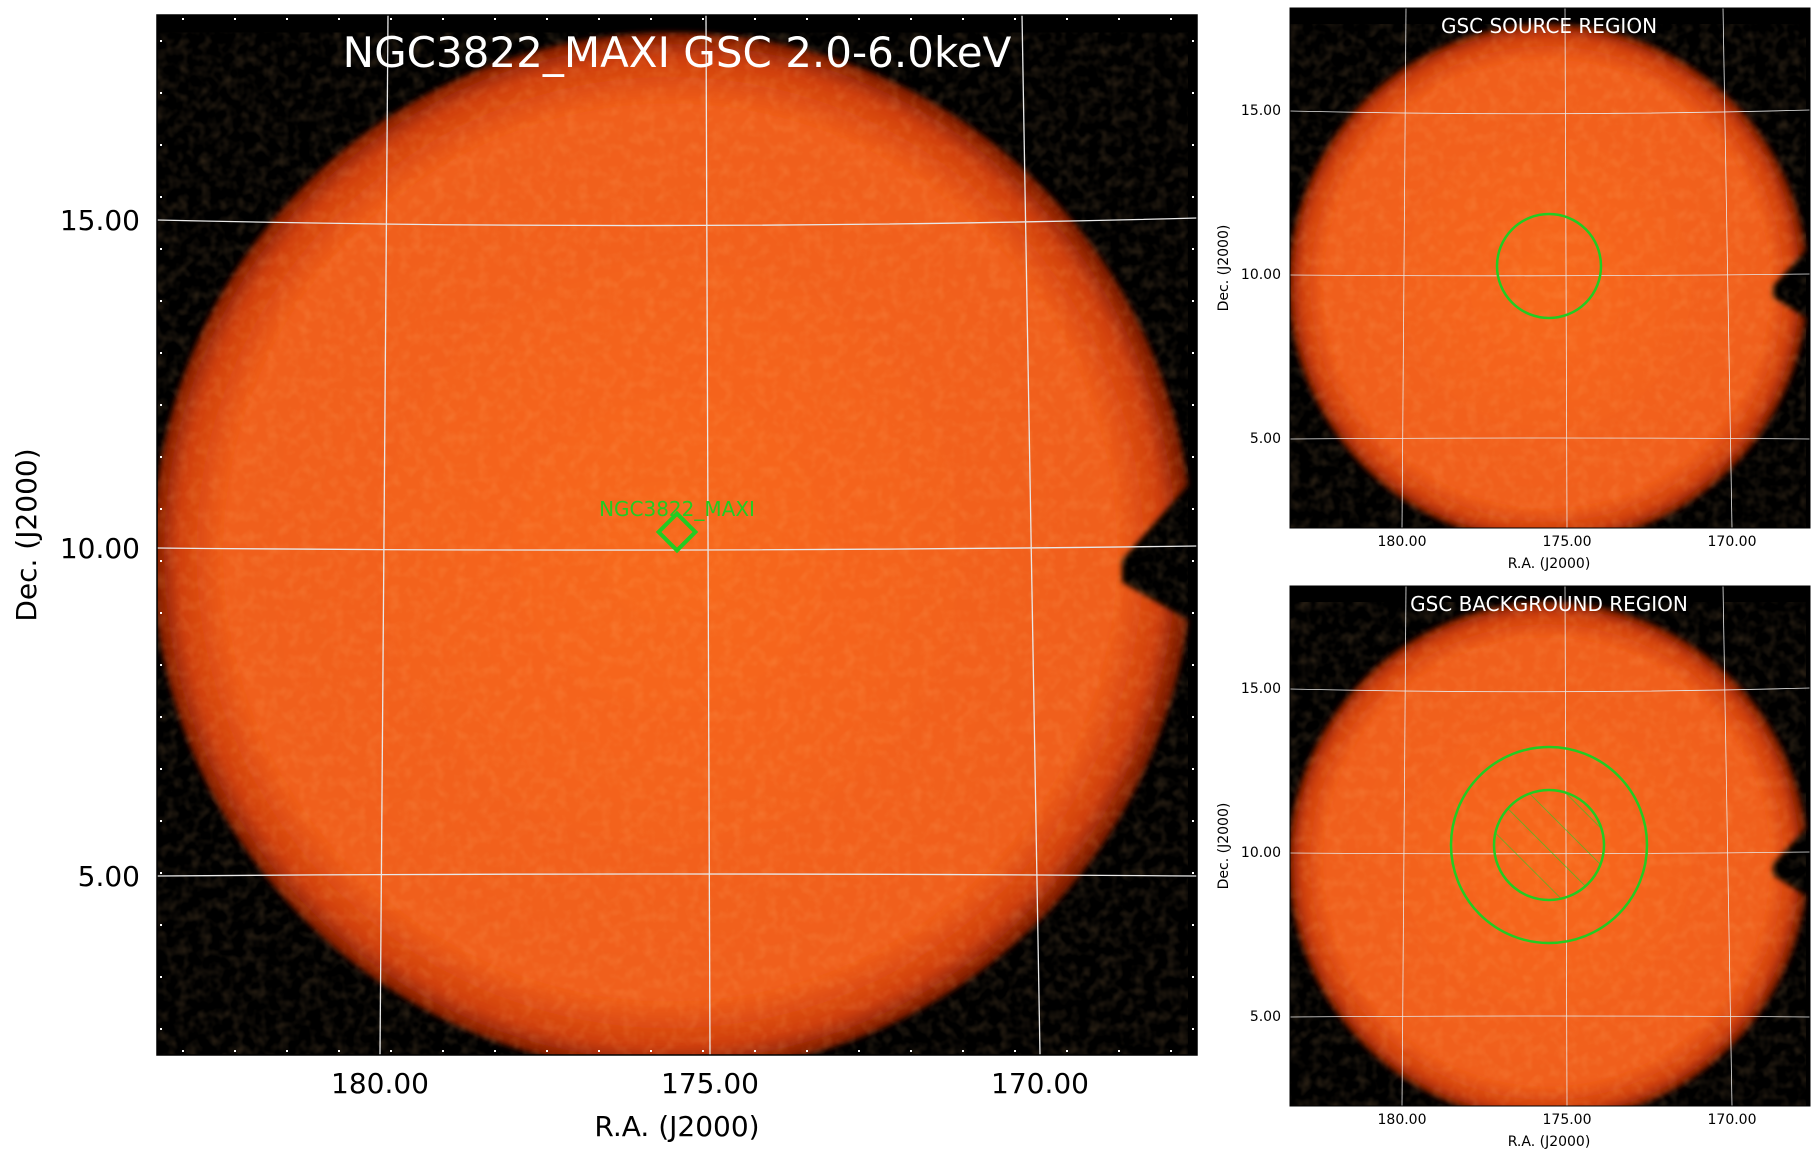 Image resolution: width=1815 pixels, height=1156 pixels. Describe the element at coordinates (1732, 542) in the screenshot. I see `source-x-tick: 170.00` at that location.